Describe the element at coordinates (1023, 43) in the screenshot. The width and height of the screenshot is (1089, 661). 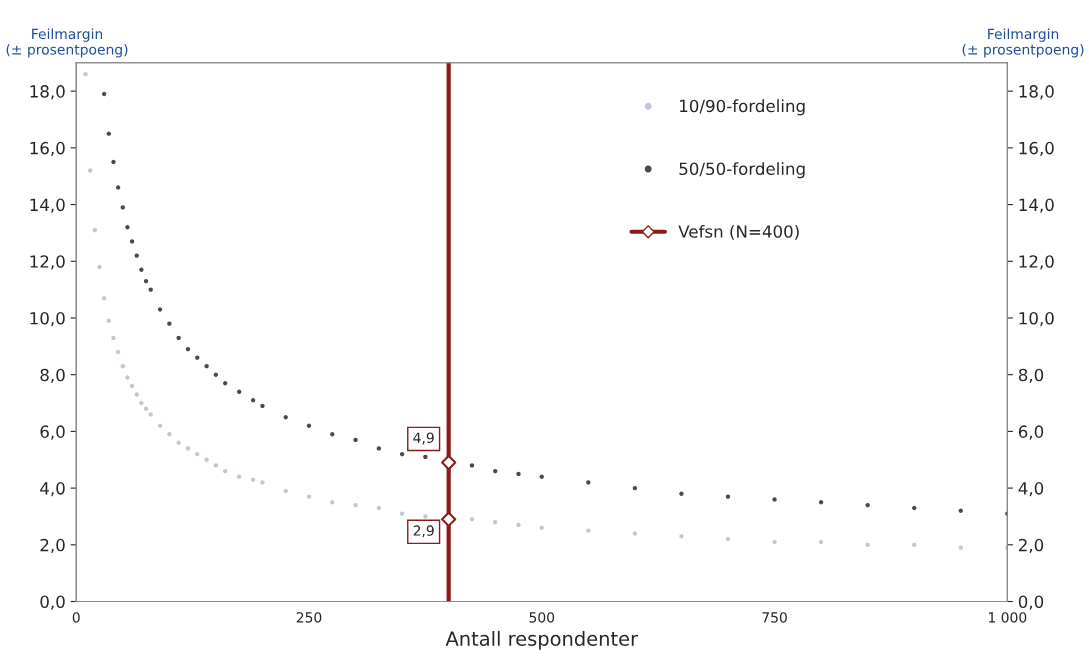
I see `y2-axis-title: Feilmargin (± prosentpoeng)` at that location.